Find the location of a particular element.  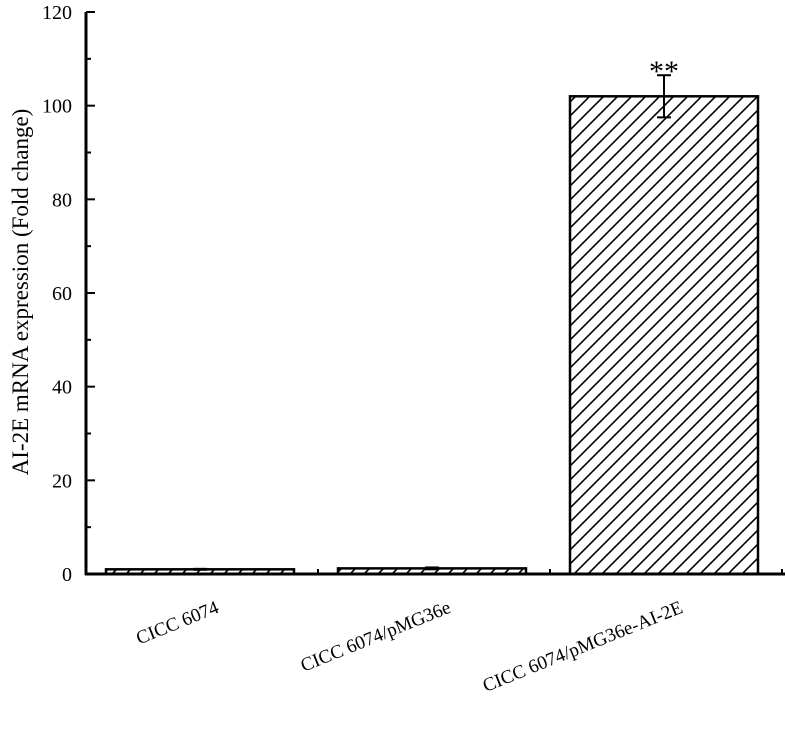

x-category-label: CICC 6074 is located at coordinates (177, 623).